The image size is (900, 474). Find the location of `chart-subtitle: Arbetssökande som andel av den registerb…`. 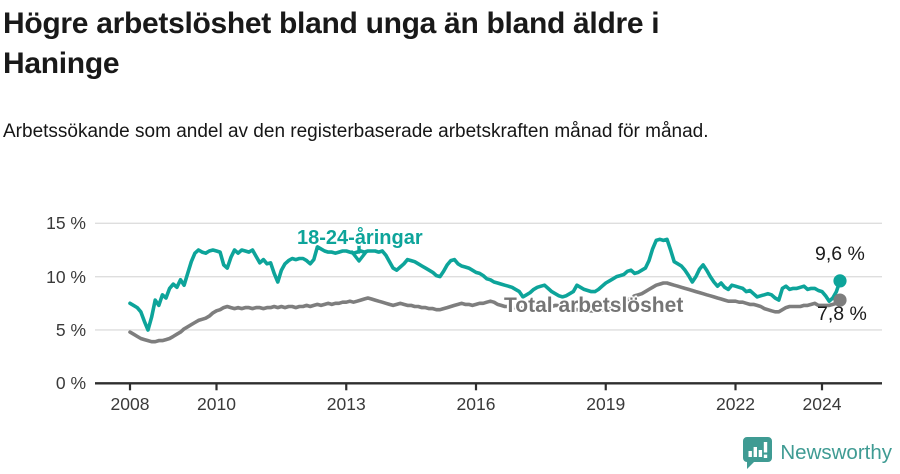

chart-subtitle: Arbetssökande som andel av den registerb… is located at coordinates (356, 131).